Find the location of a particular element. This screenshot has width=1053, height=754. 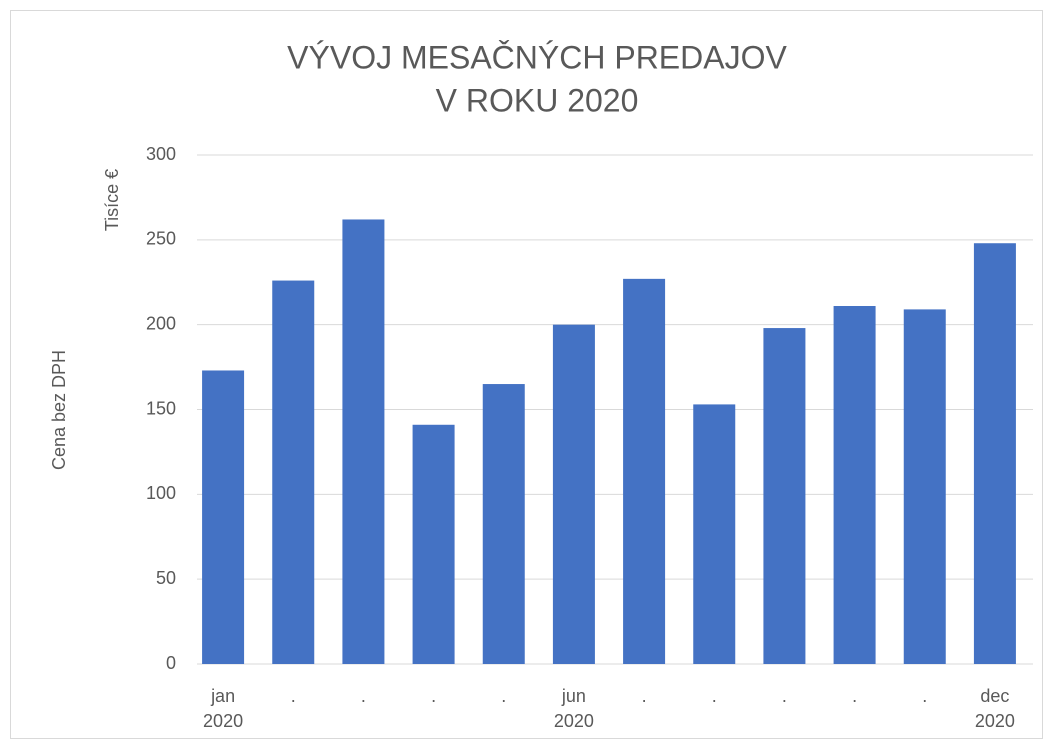

y-tick-label: 150 is located at coordinates (161, 408).